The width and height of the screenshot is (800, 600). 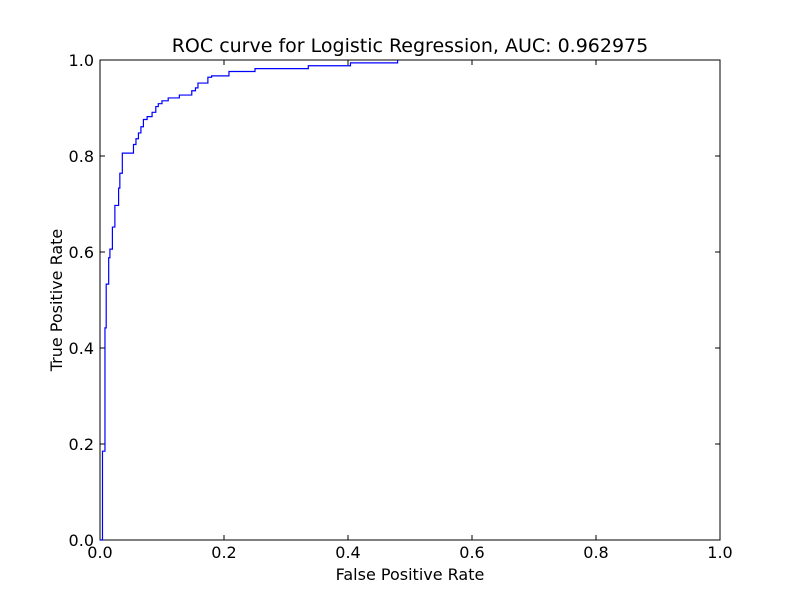 I want to click on y-tick-label: 1.0, so click(x=81, y=60).